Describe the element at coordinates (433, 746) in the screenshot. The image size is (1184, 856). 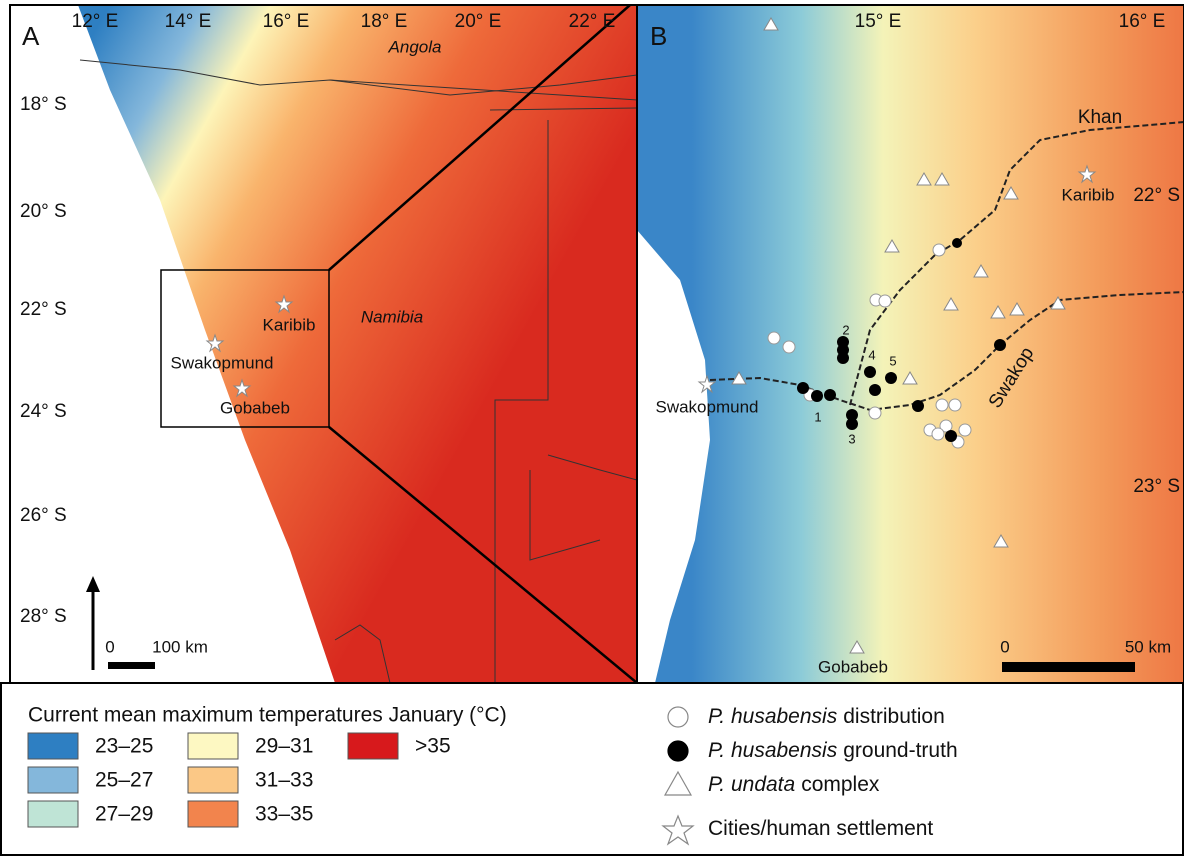
I see `legend-label: >35` at that location.